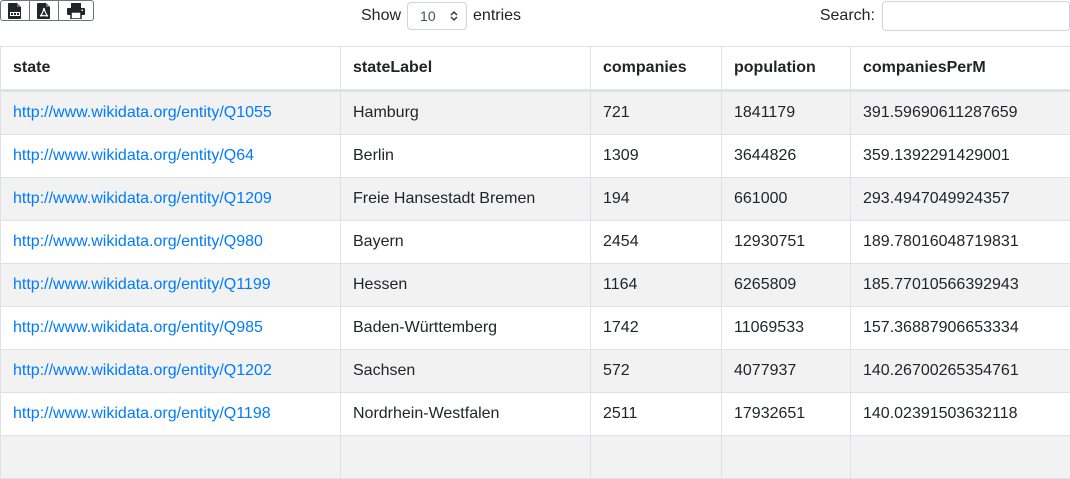  I want to click on companies-cell: 572, so click(656, 371).